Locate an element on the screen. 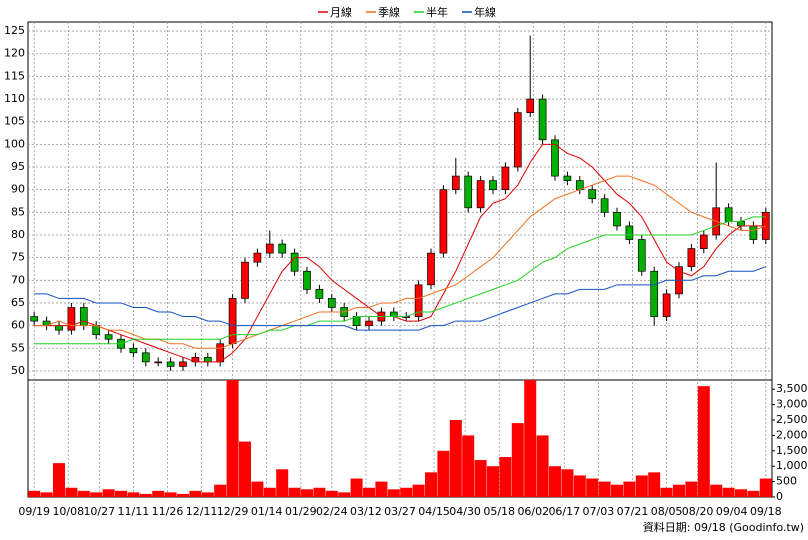 This screenshot has width=808, height=540. x-tick-label: 09/19 is located at coordinates (34, 511).